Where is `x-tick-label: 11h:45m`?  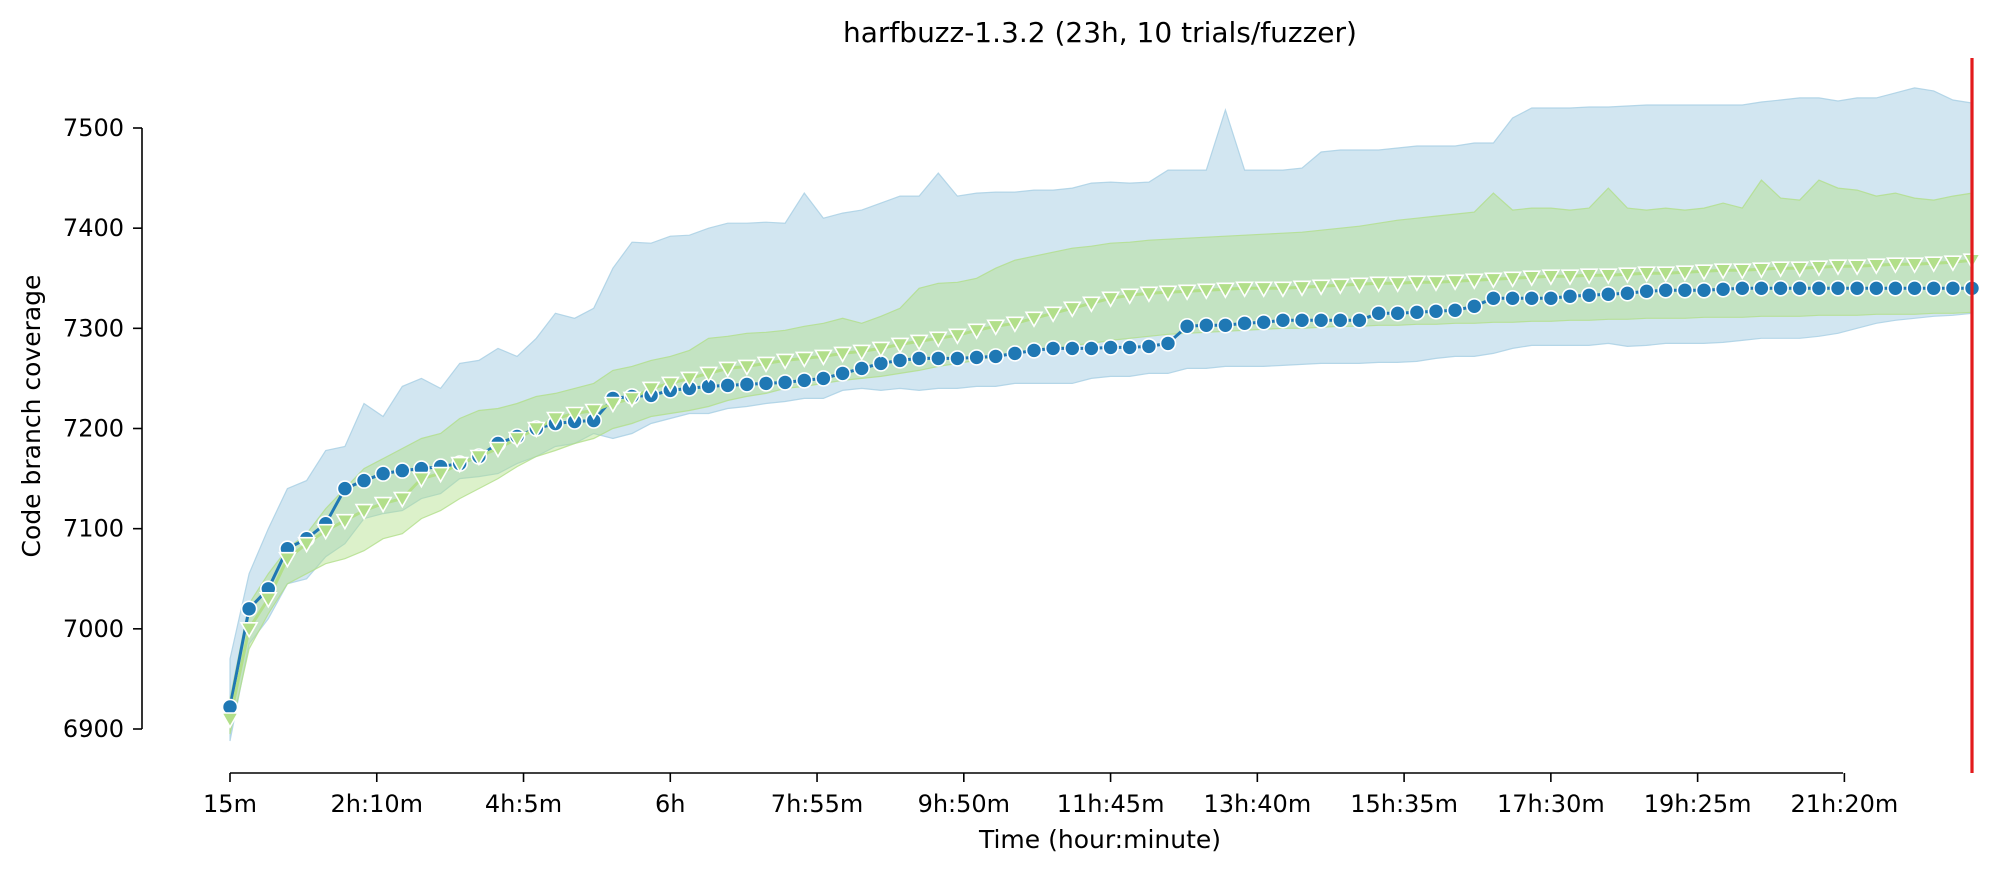
x-tick-label: 11h:45m is located at coordinates (1111, 804).